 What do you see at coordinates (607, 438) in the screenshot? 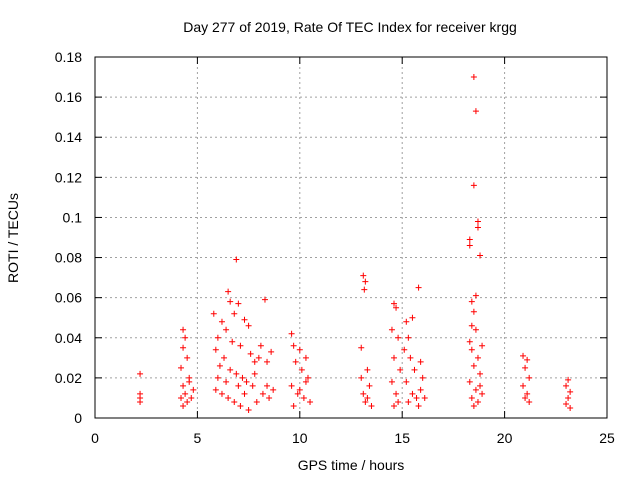
I see `x-tick-label: 25` at bounding box center [607, 438].